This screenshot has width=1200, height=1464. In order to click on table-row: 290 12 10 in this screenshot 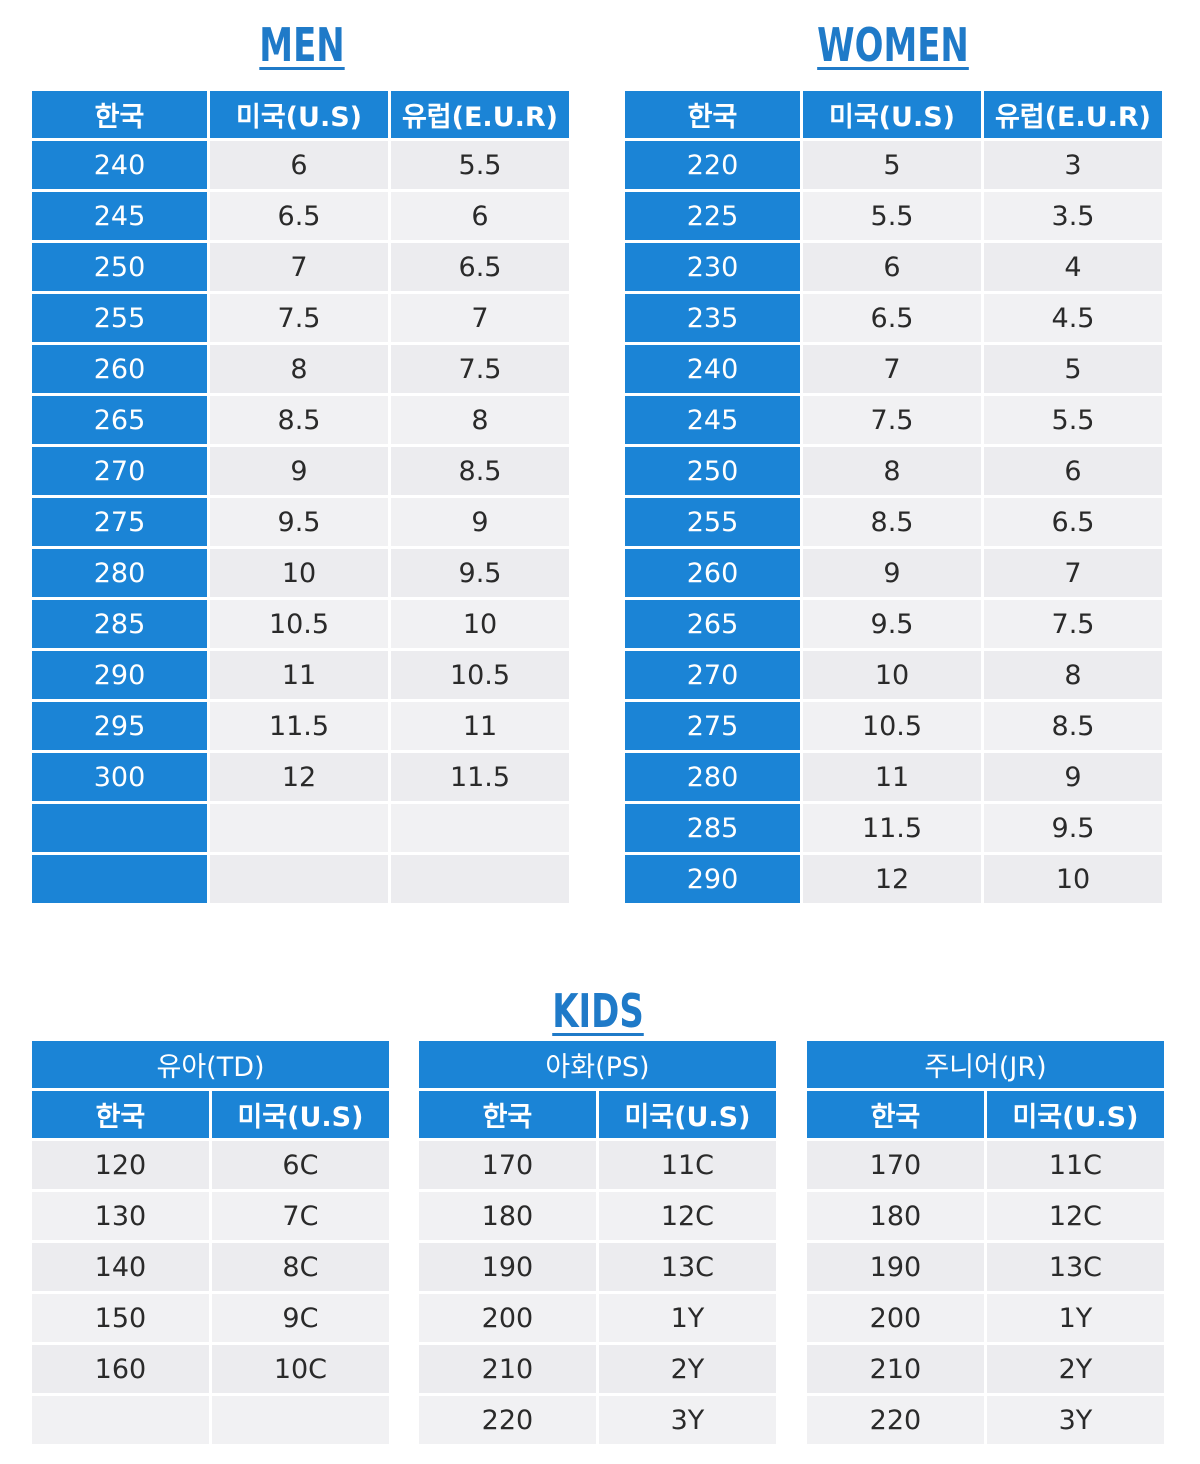, I will do `click(893, 879)`.